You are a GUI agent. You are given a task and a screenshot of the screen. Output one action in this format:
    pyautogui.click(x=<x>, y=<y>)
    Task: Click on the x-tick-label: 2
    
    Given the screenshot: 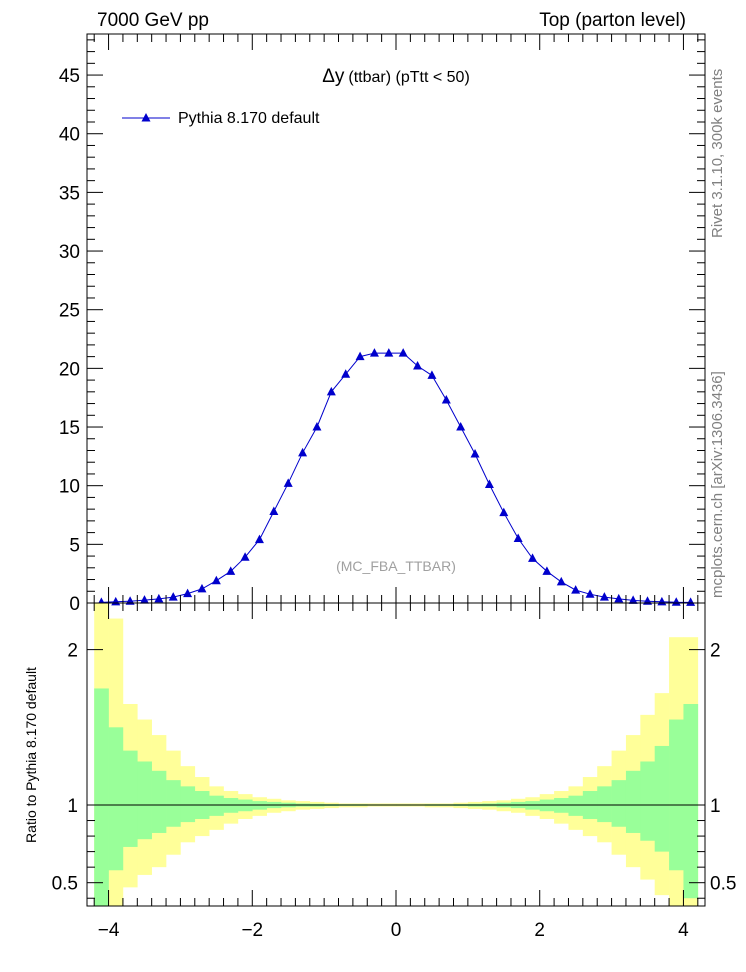 What is the action you would take?
    pyautogui.click(x=539, y=930)
    